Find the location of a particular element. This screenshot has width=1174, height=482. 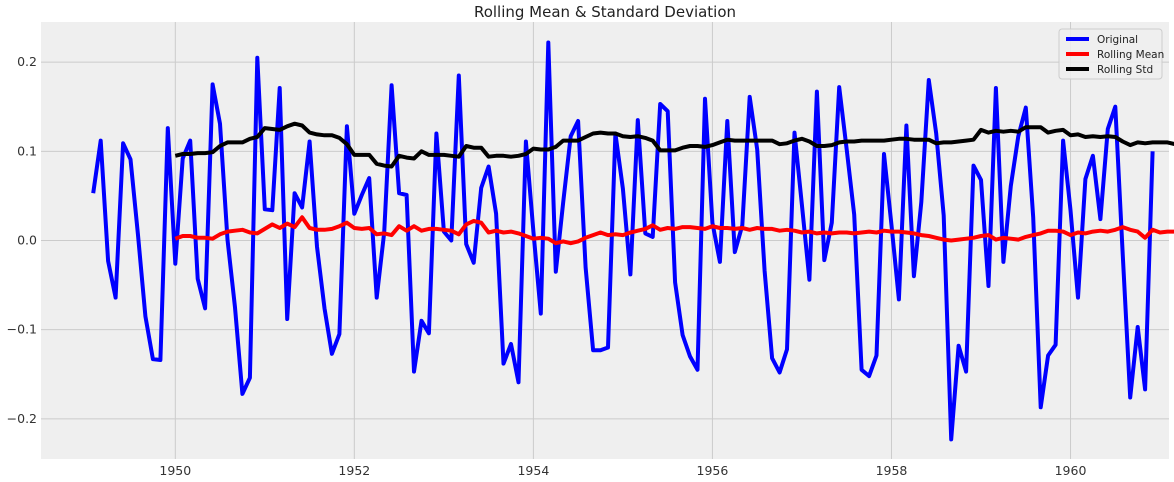

y-axis-ticks: −0.2 −0.1 0.0 0.1 0.2 is located at coordinates (22, 240).